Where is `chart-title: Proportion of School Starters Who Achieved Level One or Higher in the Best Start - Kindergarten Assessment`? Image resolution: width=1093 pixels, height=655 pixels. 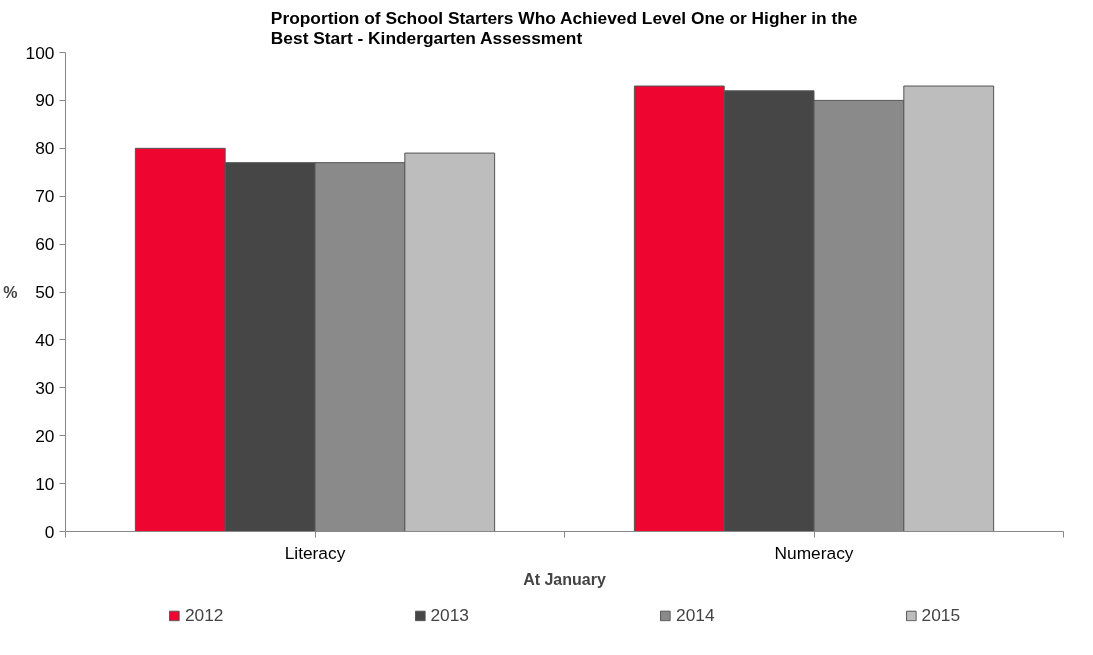 chart-title: Proportion of School Starters Who Achieved Level One or Higher in the Best Start - Kindergarten Assessment is located at coordinates (564, 27).